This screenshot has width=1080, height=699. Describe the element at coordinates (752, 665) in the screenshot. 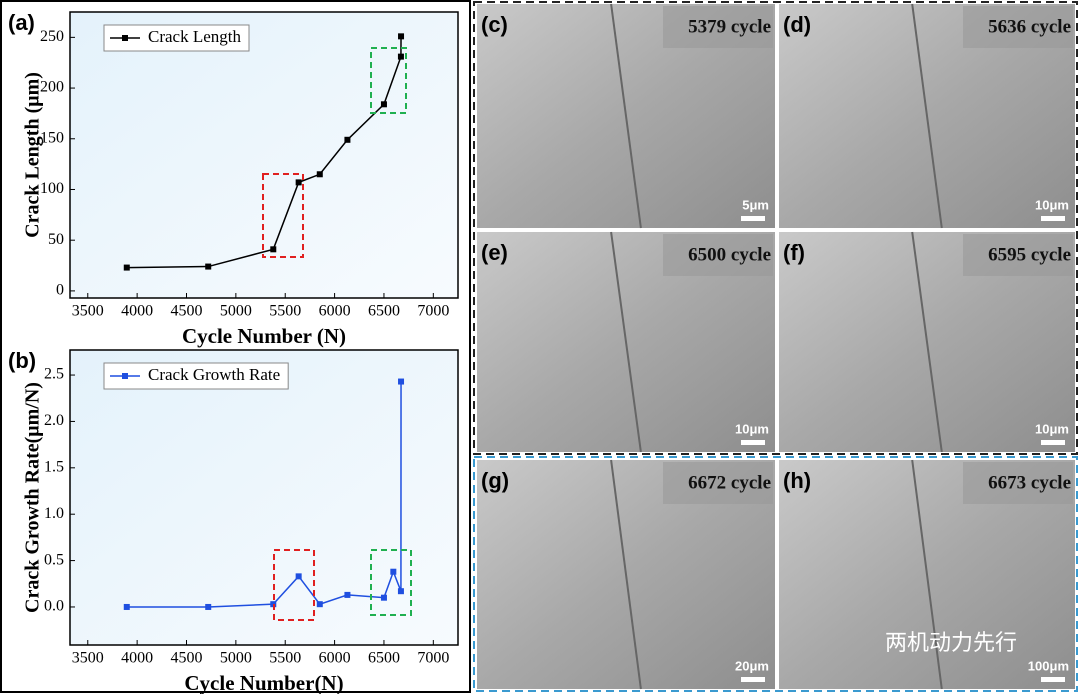

I see `scale-label: 20μm` at that location.